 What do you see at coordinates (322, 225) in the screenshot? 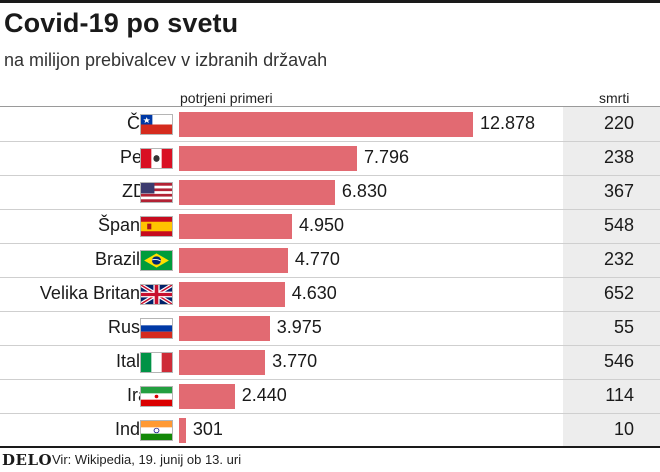
I see `cases-value-label: 4.950` at bounding box center [322, 225].